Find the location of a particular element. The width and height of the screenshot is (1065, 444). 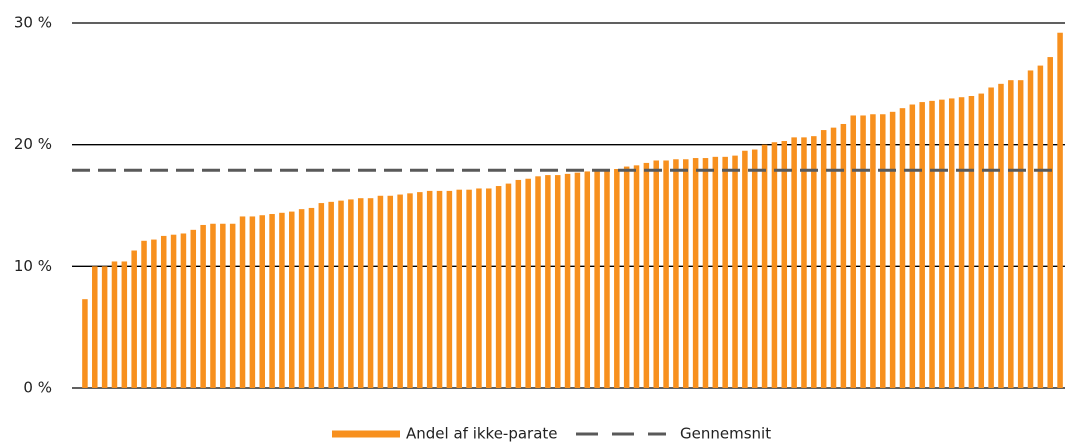

y-tick-label: 20 % is located at coordinates (33, 144).